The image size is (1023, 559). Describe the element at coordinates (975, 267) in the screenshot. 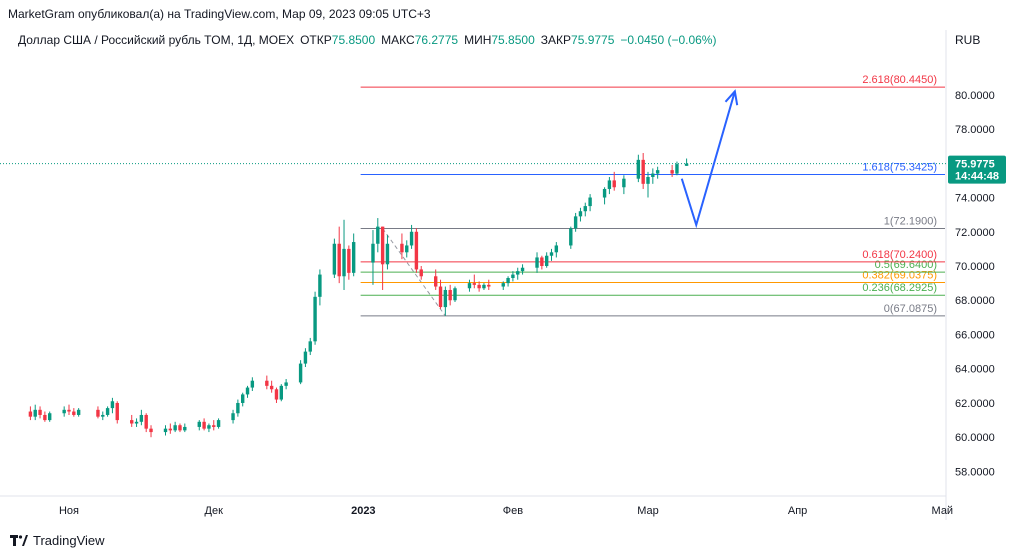

I see `y-tick-label: 70.0000` at that location.